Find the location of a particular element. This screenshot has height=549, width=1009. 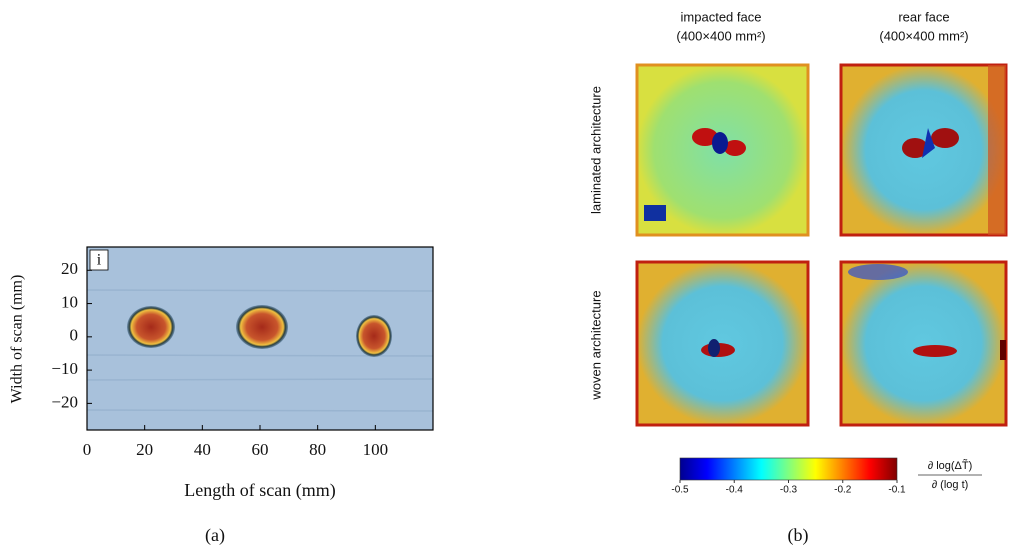

y-tick-label: −10 is located at coordinates (64, 368).